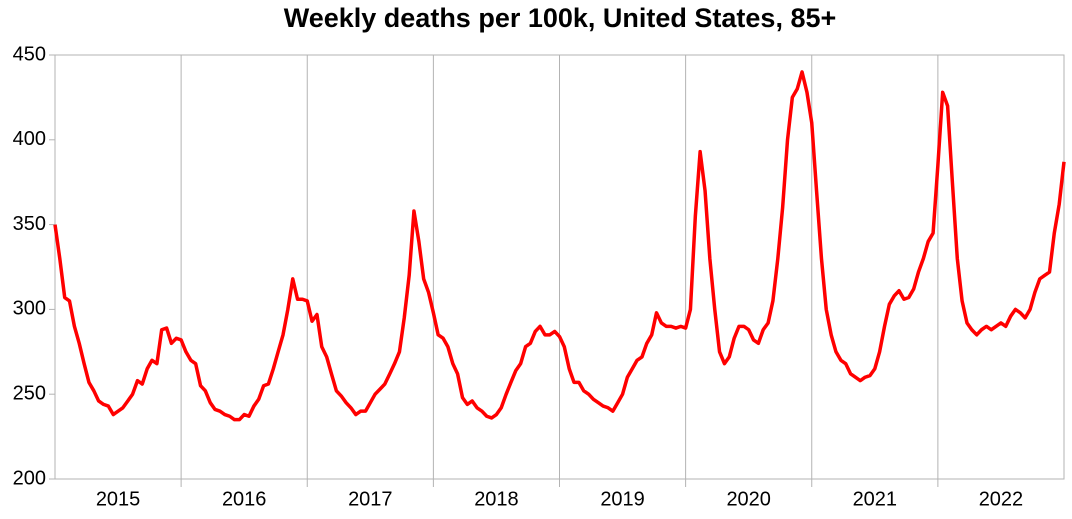 The image size is (1072, 519). Describe the element at coordinates (1001, 499) in the screenshot. I see `x-tick-label: 2022` at that location.